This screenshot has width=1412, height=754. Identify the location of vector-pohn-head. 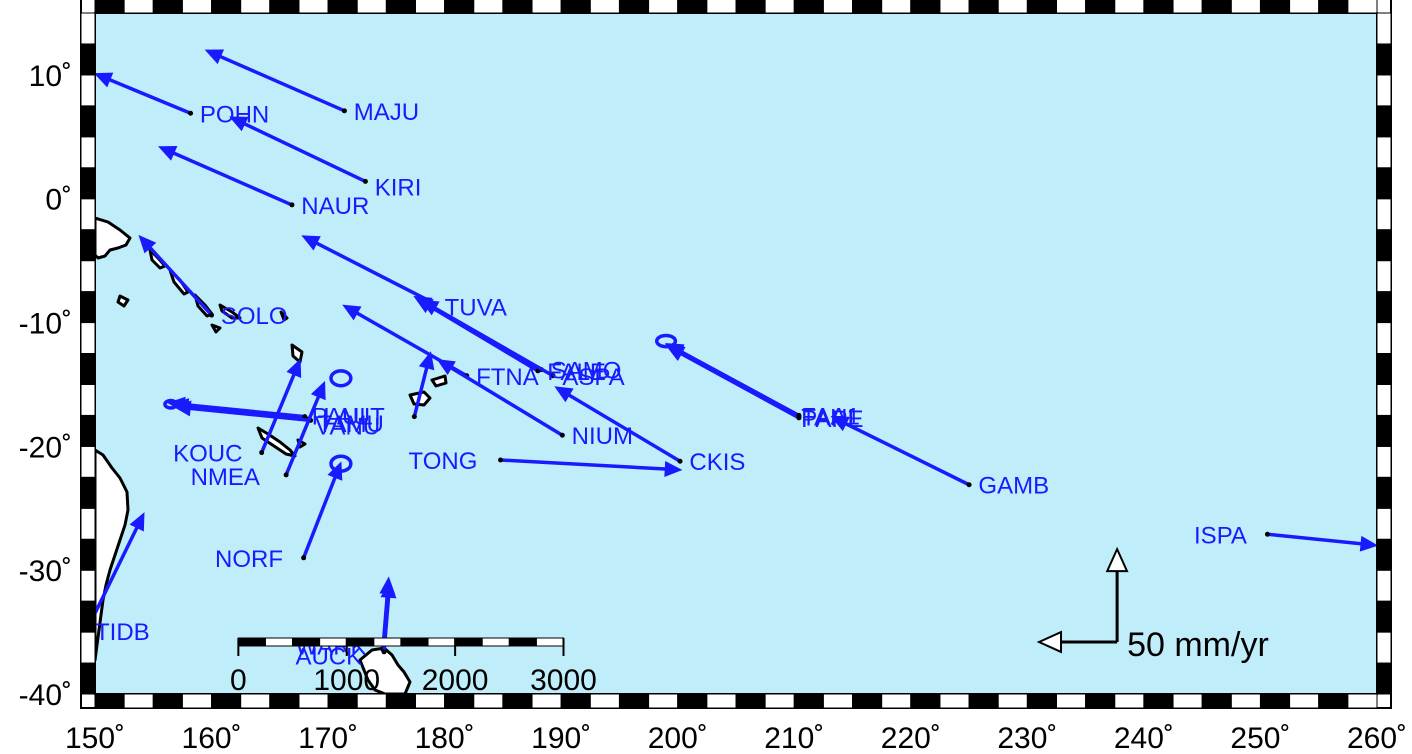
(104, 80).